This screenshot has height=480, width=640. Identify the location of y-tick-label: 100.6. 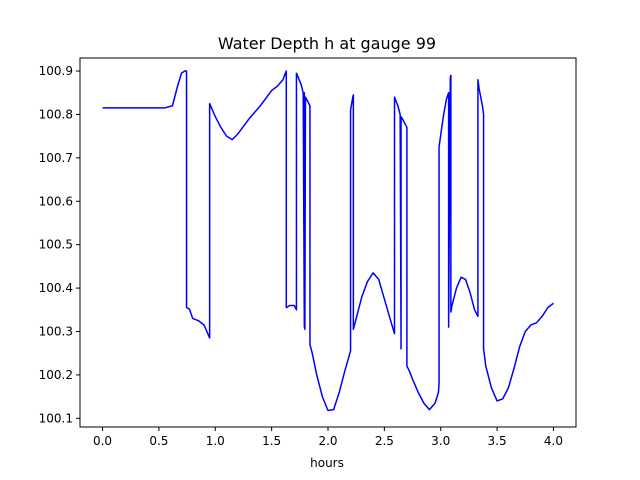
(56, 201).